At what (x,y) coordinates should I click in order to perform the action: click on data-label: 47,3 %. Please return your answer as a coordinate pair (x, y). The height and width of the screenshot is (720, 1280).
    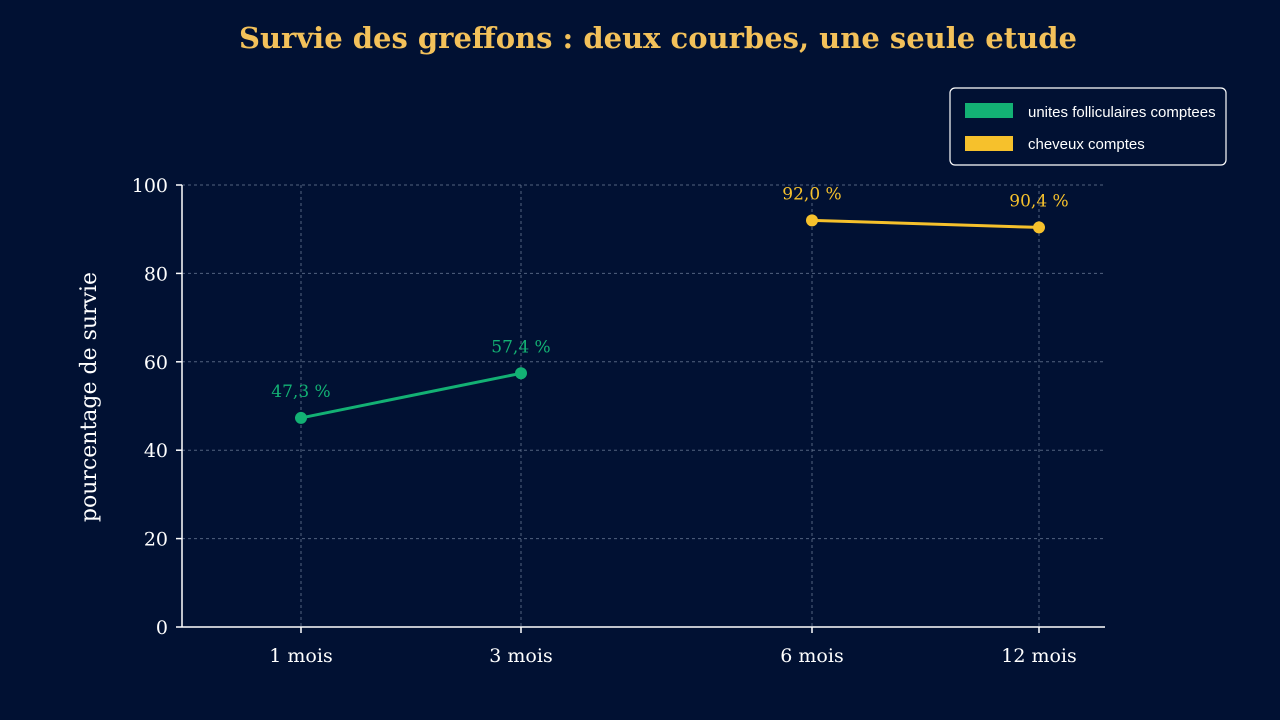
    Looking at the image, I should click on (300, 392).